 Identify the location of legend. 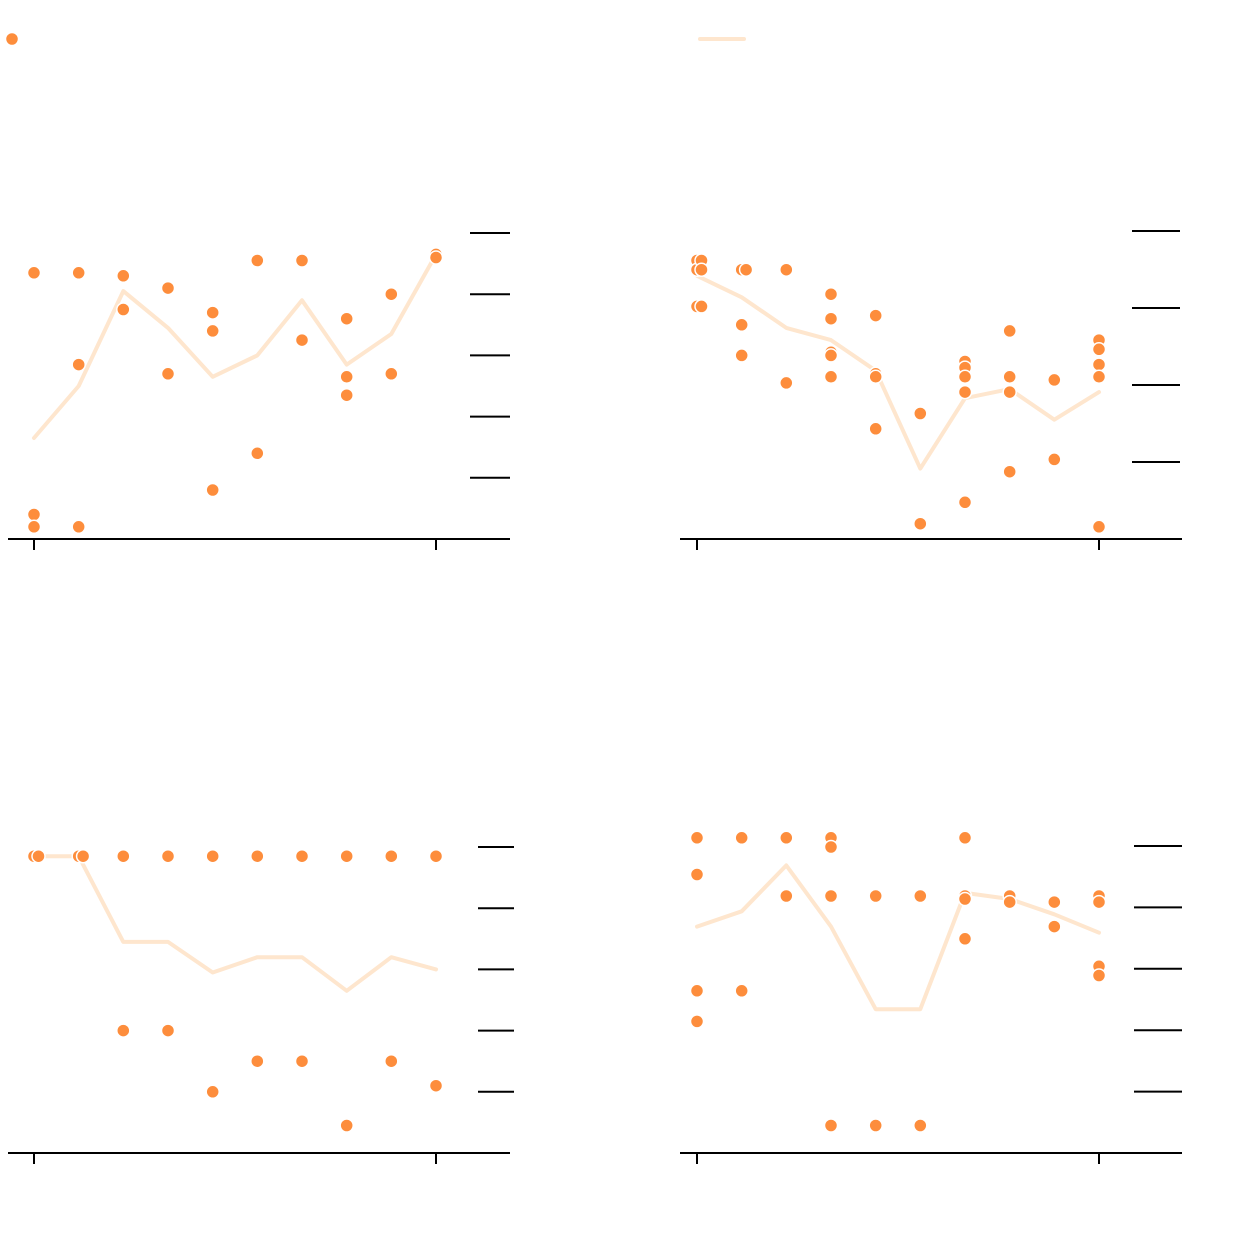
(375, 39).